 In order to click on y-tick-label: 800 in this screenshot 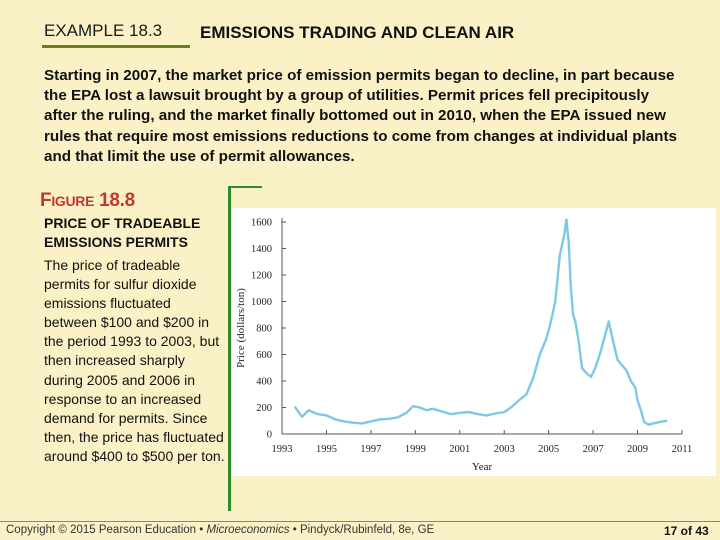, I will do `click(264, 329)`.